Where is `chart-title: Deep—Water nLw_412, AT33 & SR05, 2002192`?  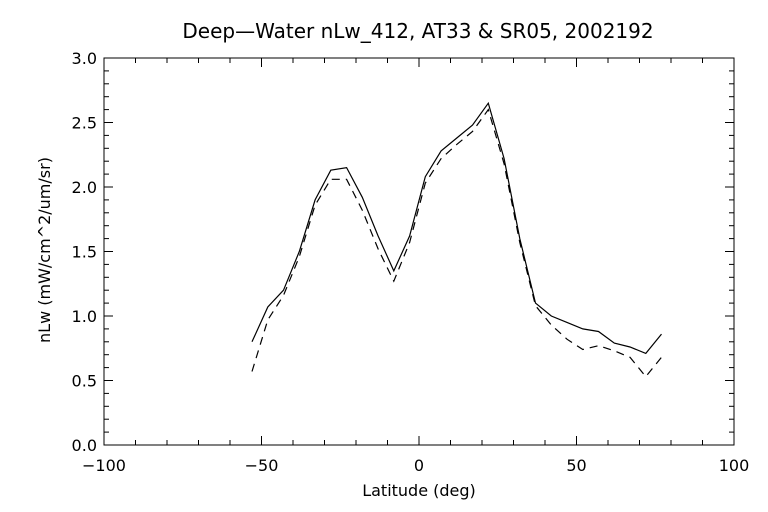 chart-title: Deep—Water nLw_412, AT33 & SR05, 2002192 is located at coordinates (417, 31).